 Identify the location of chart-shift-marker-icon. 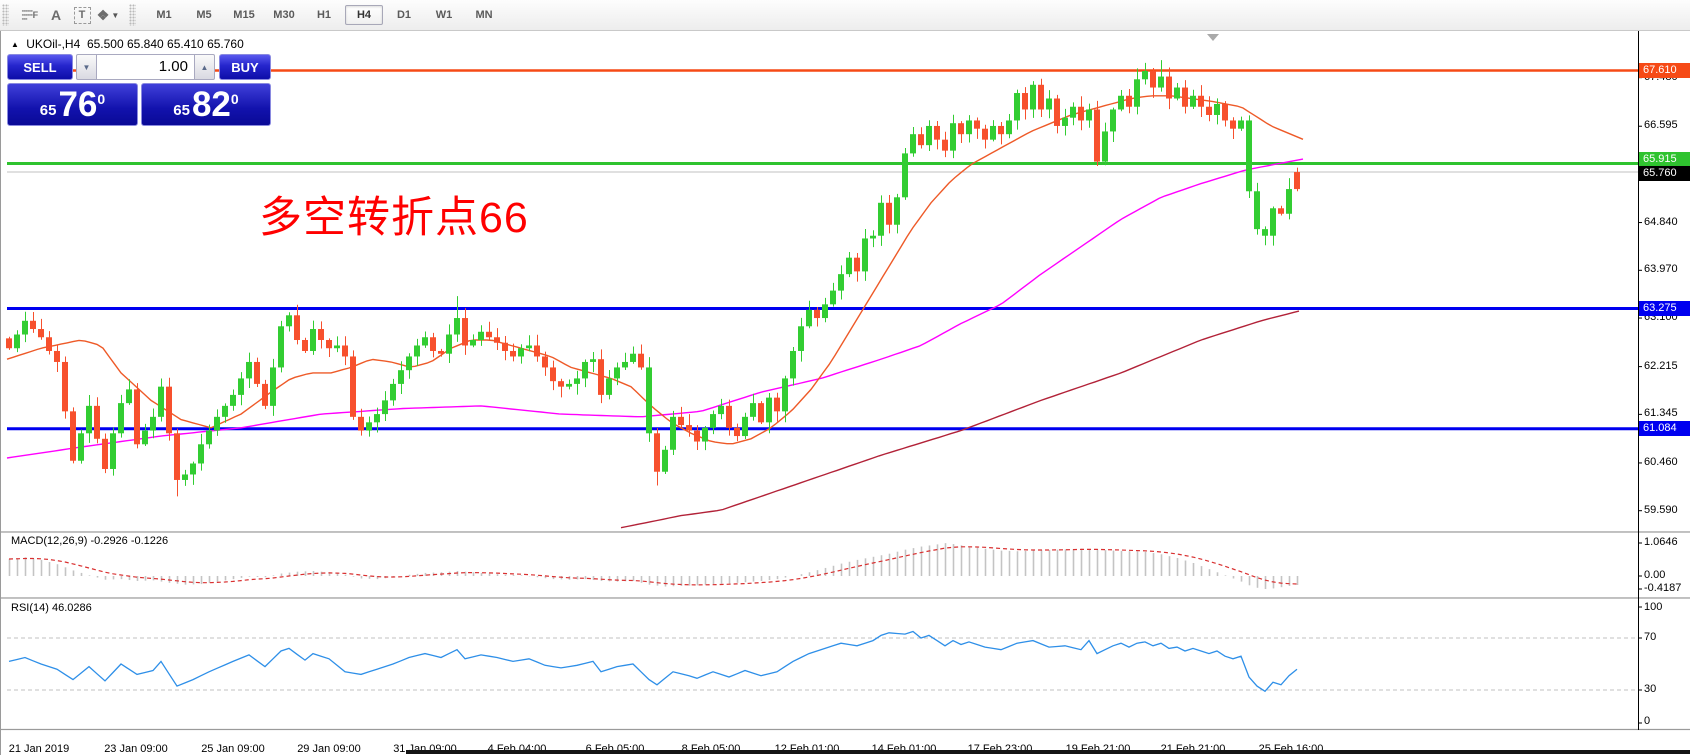
(1213, 37).